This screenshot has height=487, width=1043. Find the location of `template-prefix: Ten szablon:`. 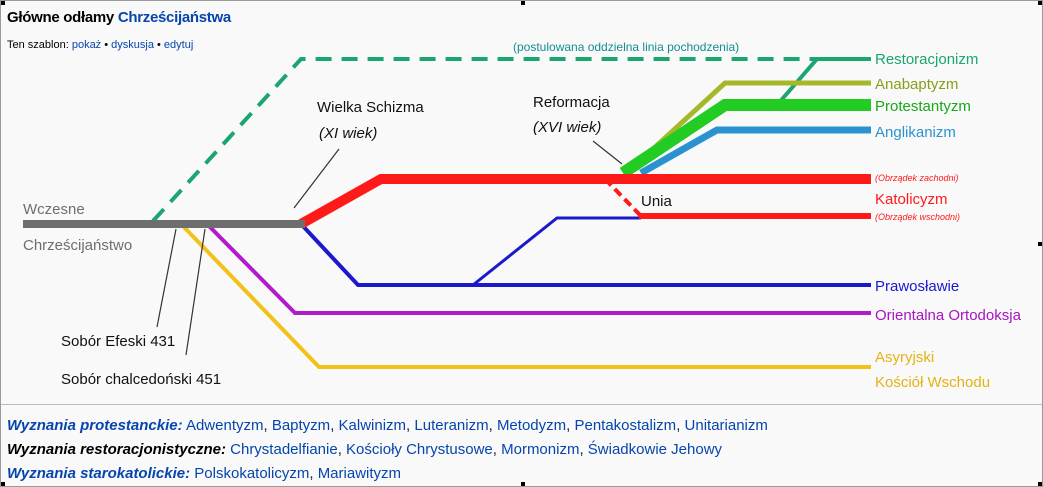

template-prefix: Ten szablon: is located at coordinates (39, 45).